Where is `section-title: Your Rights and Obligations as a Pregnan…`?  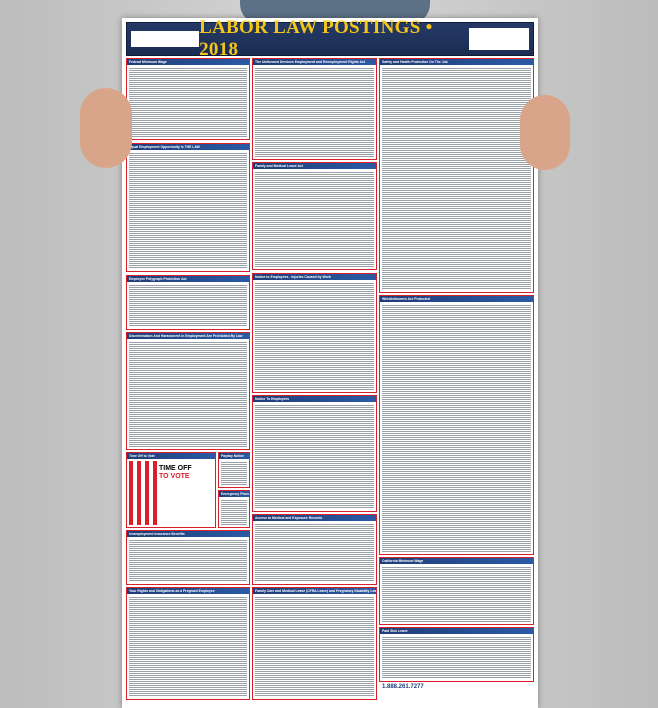
section-title: Your Rights and Obligations as a Pregnan… is located at coordinates (188, 591).